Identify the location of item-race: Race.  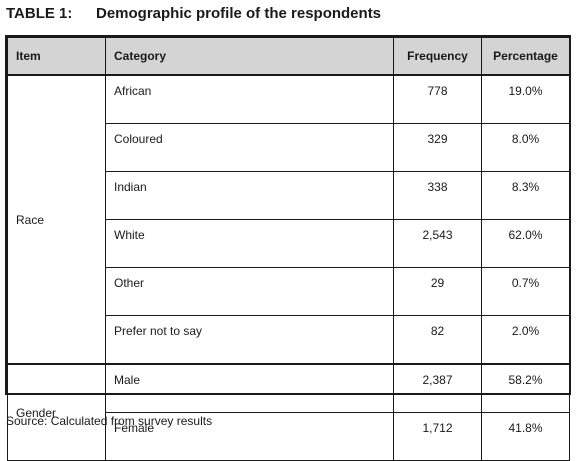
(56, 219).